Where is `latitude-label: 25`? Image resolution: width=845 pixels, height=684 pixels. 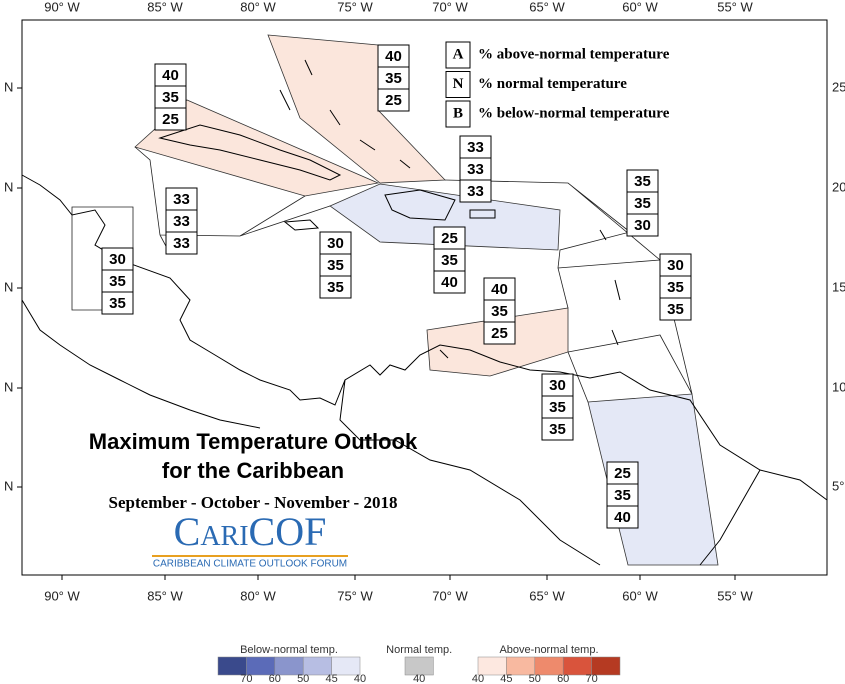
latitude-label: 25 is located at coordinates (838, 86).